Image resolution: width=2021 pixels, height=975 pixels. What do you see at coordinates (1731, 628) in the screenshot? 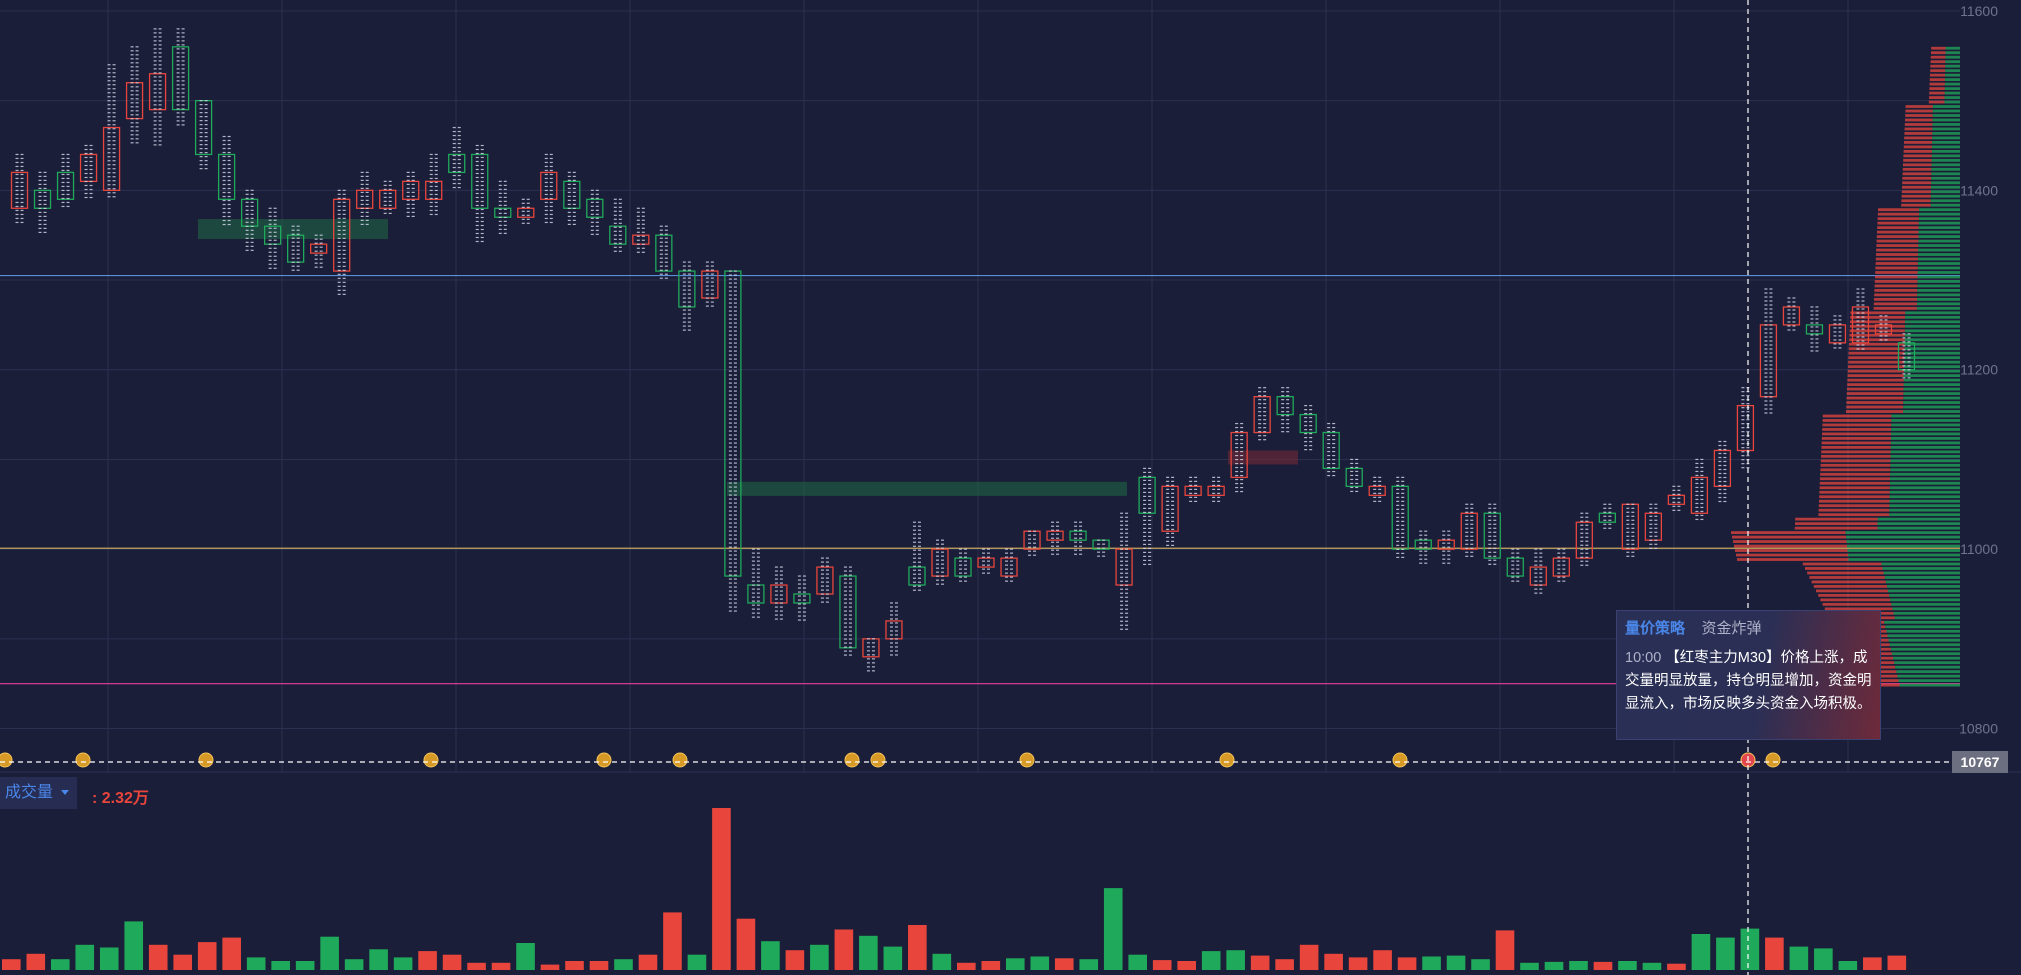
I see `tab-money-bomb: 资金炸弹` at bounding box center [1731, 628].